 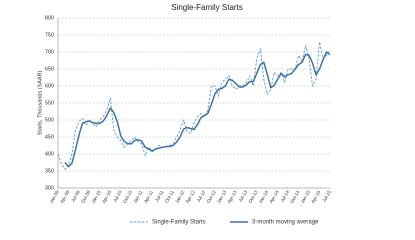 What do you see at coordinates (169, 196) in the screenshot?
I see `x-tick-label: Oct-11` at bounding box center [169, 196].